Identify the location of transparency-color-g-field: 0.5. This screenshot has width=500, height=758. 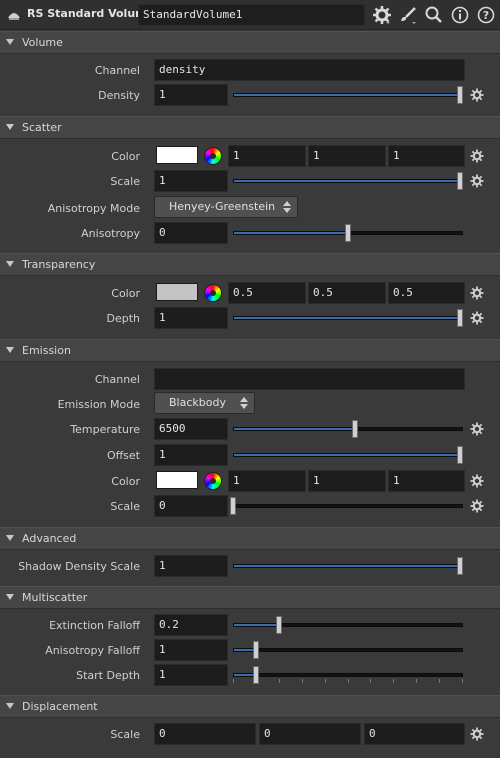
(347, 293).